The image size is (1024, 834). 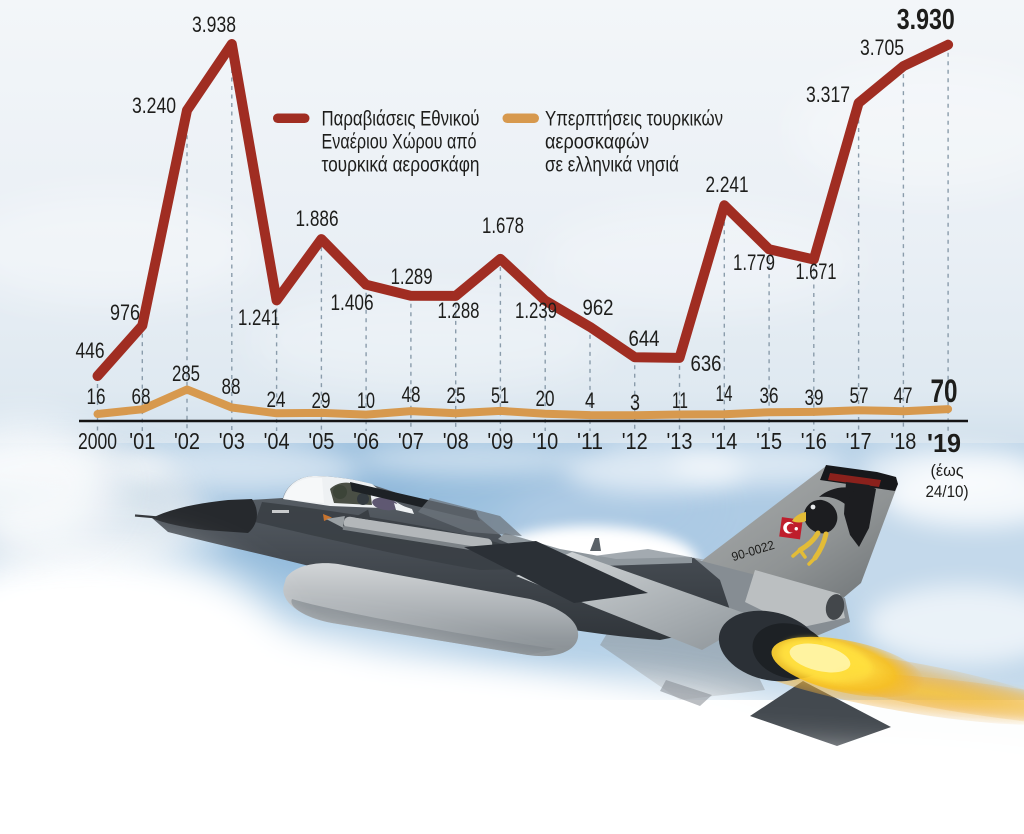 I want to click on svg-text: 24, so click(x=276, y=399).